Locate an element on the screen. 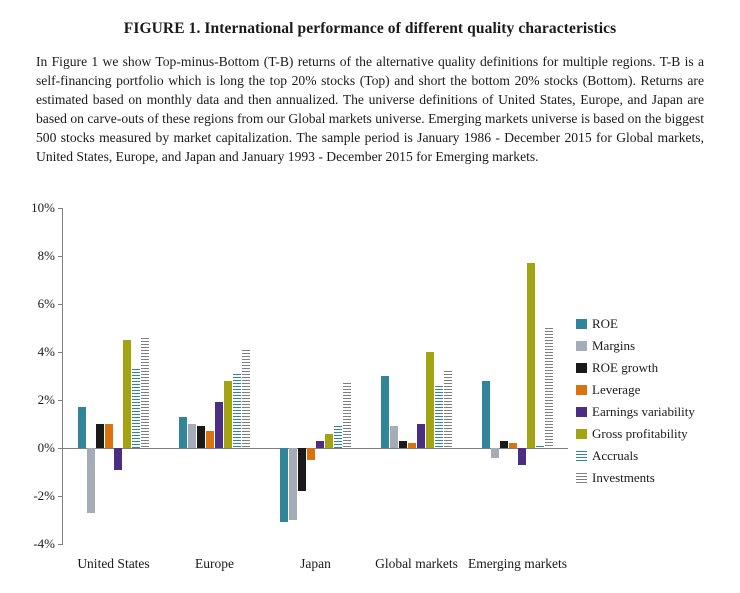  legend-item-margins: Margins is located at coordinates (635, 346).